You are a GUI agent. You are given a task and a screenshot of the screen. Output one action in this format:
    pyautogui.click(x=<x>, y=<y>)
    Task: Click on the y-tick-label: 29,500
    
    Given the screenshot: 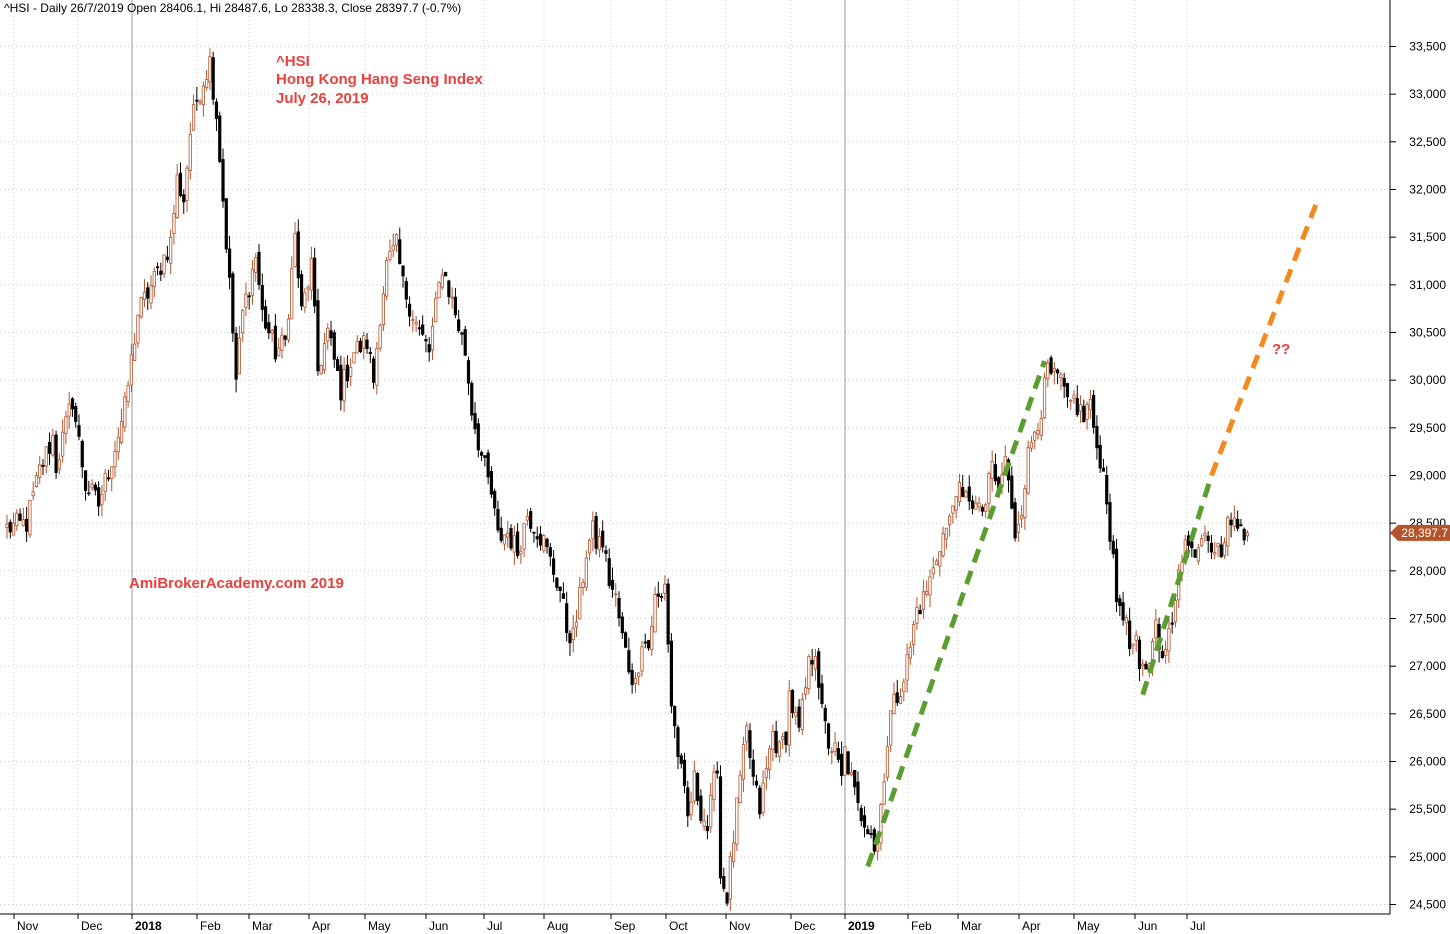 What is the action you would take?
    pyautogui.click(x=1427, y=428)
    